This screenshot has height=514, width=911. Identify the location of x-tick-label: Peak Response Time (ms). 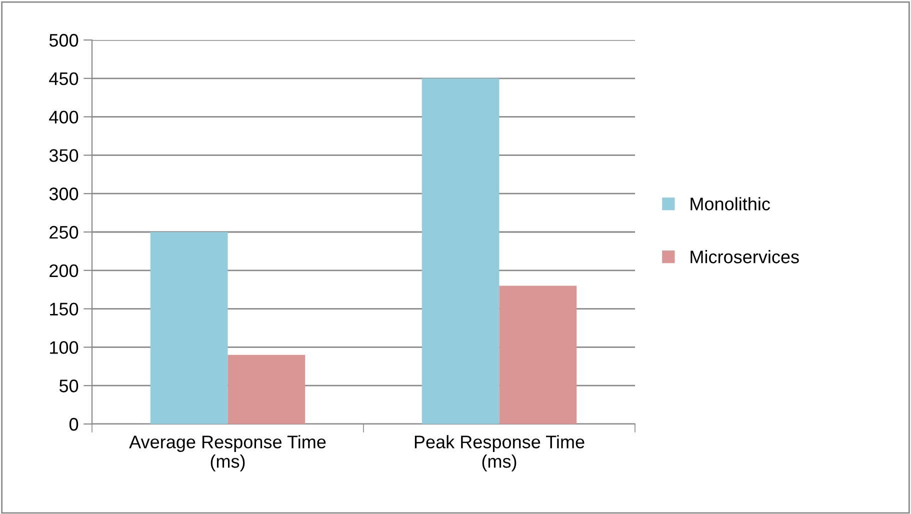
(499, 453).